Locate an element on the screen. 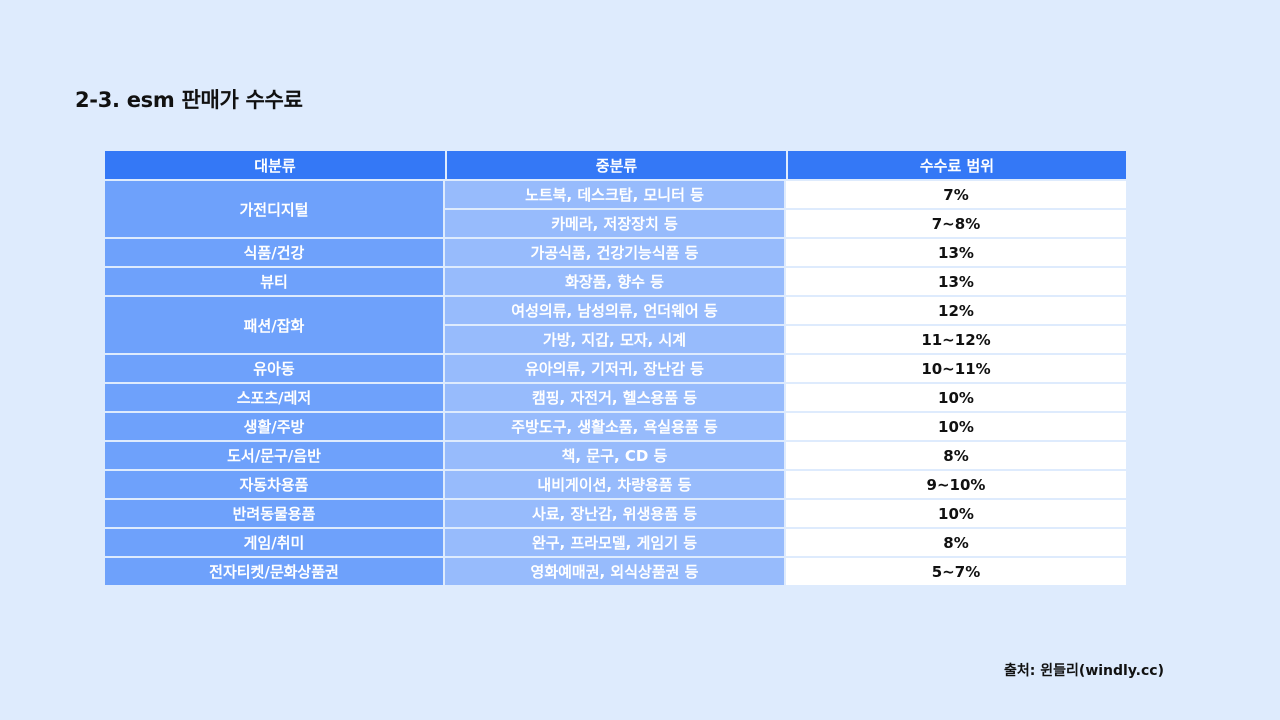 The image size is (1280, 720). major-category-cell: 식품/건강 is located at coordinates (275, 253).